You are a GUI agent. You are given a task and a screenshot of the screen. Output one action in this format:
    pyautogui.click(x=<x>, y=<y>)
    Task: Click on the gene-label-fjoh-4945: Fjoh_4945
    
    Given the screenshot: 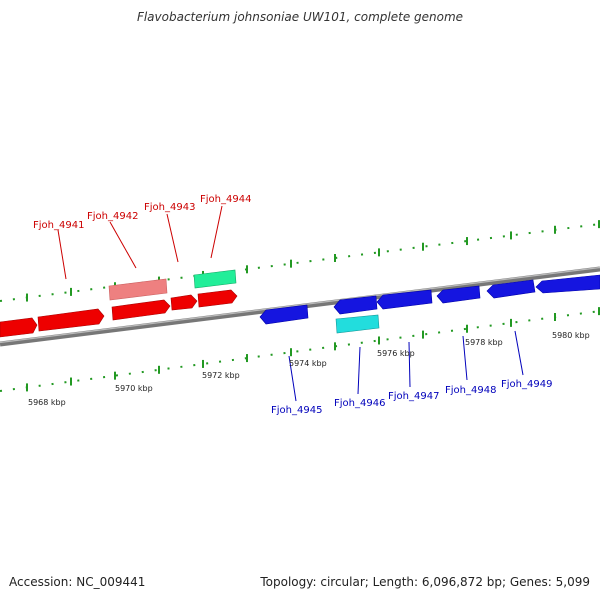 What is the action you would take?
    pyautogui.click(x=296, y=410)
    